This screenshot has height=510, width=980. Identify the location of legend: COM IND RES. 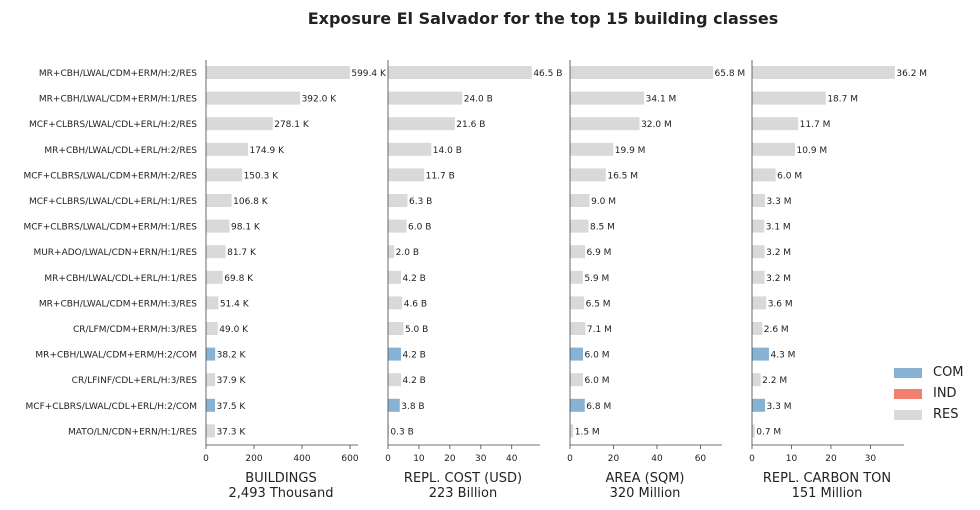
(929, 393).